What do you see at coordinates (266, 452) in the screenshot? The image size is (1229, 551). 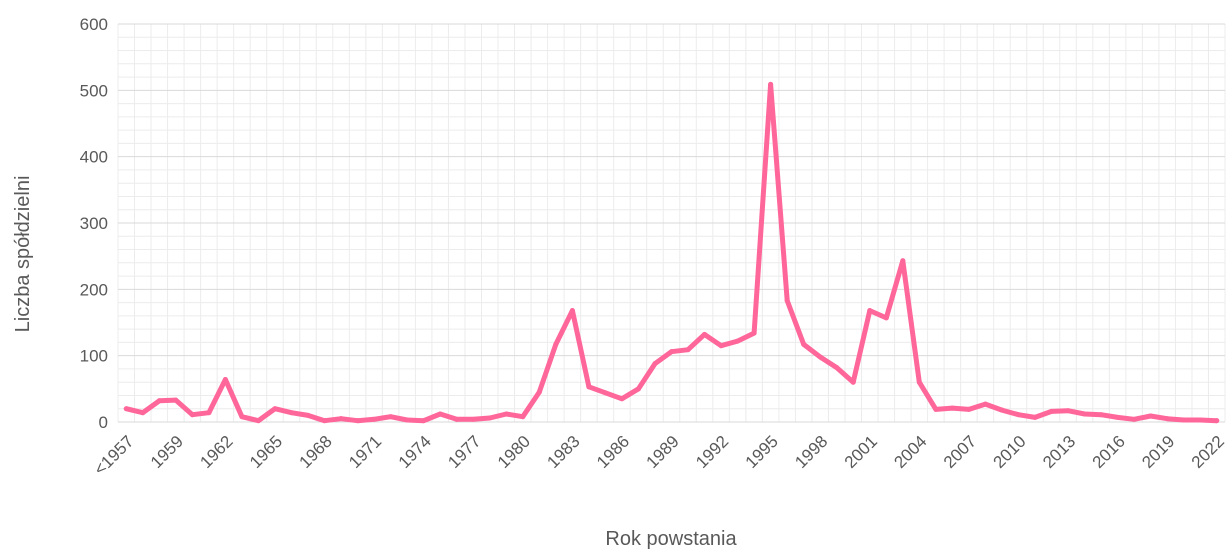 I see `x-tick-label: 1965` at bounding box center [266, 452].